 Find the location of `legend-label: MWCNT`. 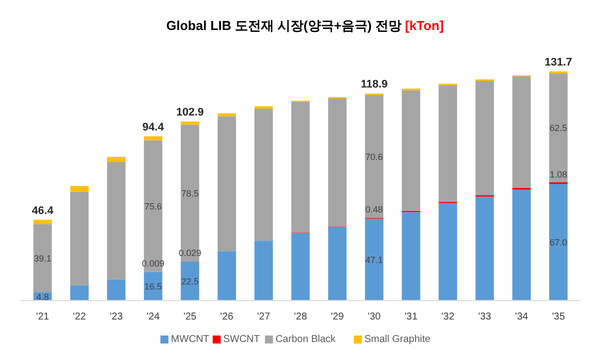

legend-label: MWCNT is located at coordinates (190, 339).